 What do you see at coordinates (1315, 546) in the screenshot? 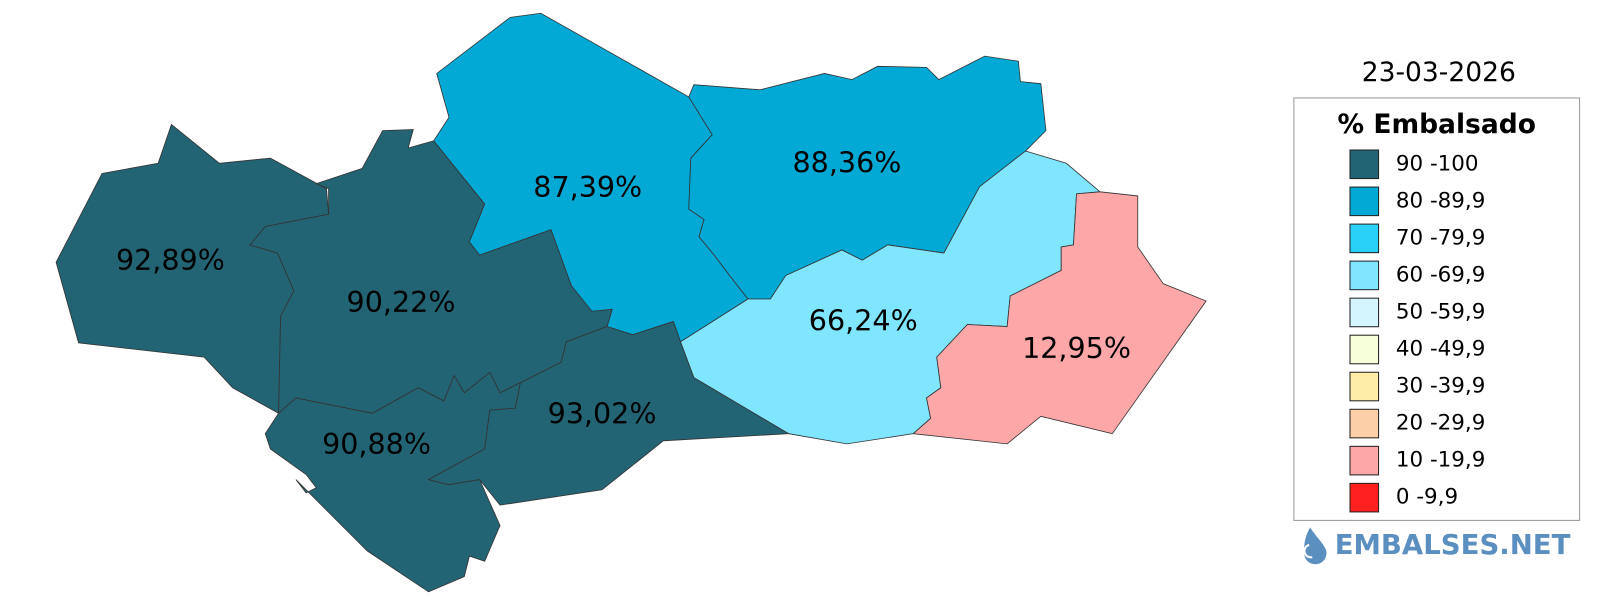
I see `logo-drop` at bounding box center [1315, 546].